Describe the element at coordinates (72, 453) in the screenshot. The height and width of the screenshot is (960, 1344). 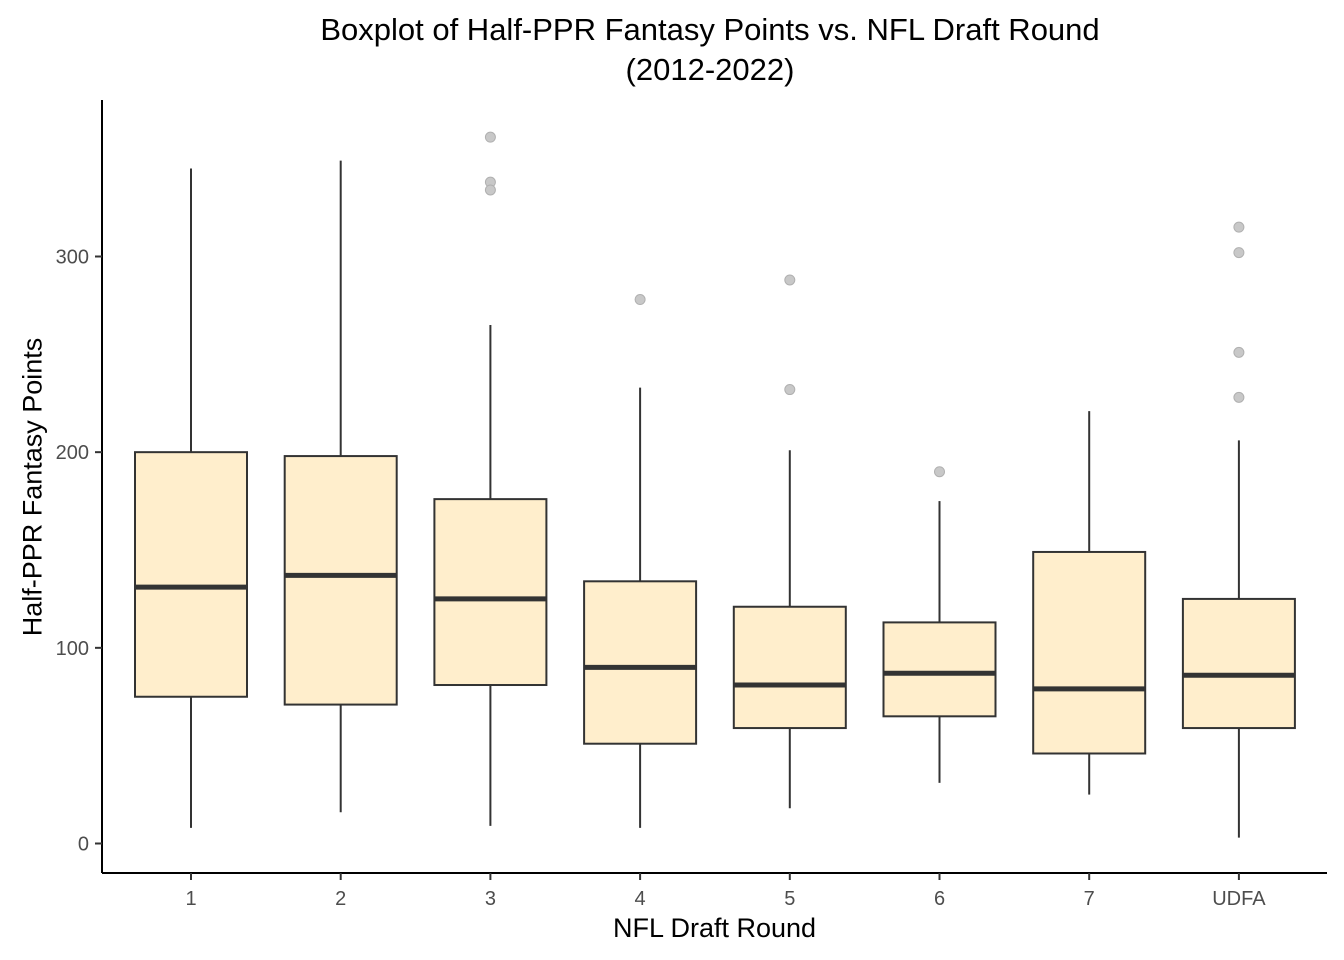
I see `y-tick-label: 200` at that location.